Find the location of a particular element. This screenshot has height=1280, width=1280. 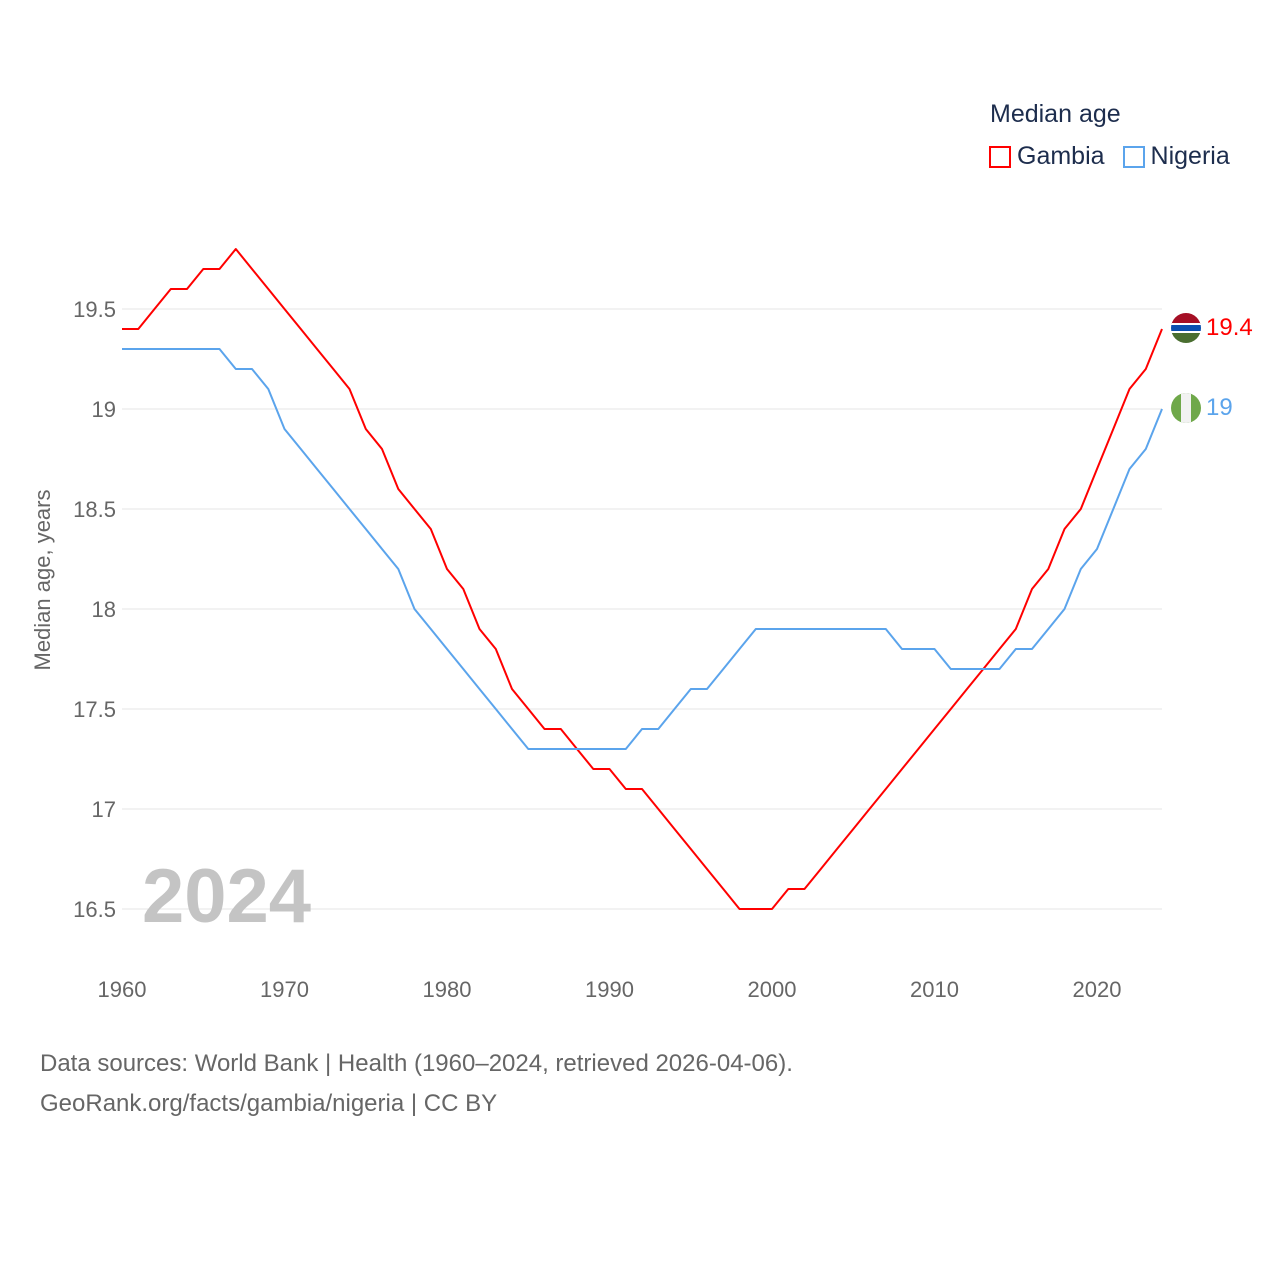

x-tick-label: 2010 is located at coordinates (934, 989).